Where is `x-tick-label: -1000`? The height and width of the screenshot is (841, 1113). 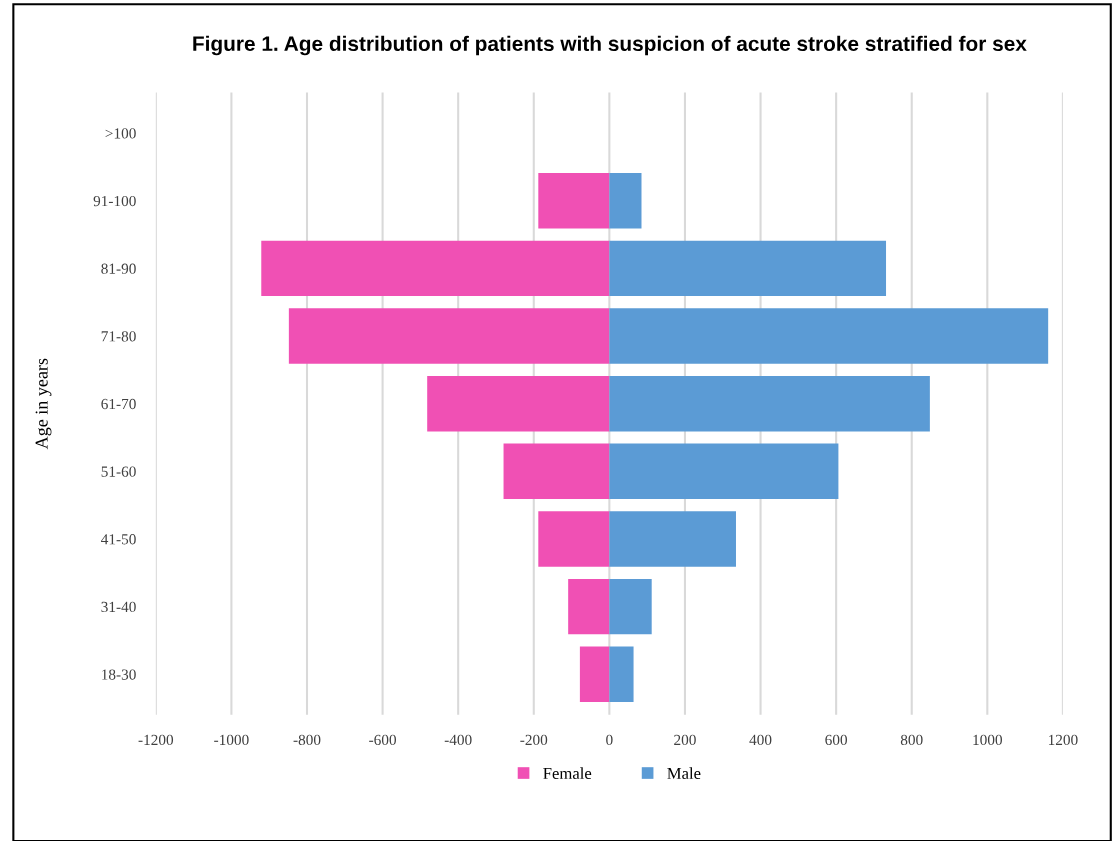
x-tick-label: -1000 is located at coordinates (231, 740).